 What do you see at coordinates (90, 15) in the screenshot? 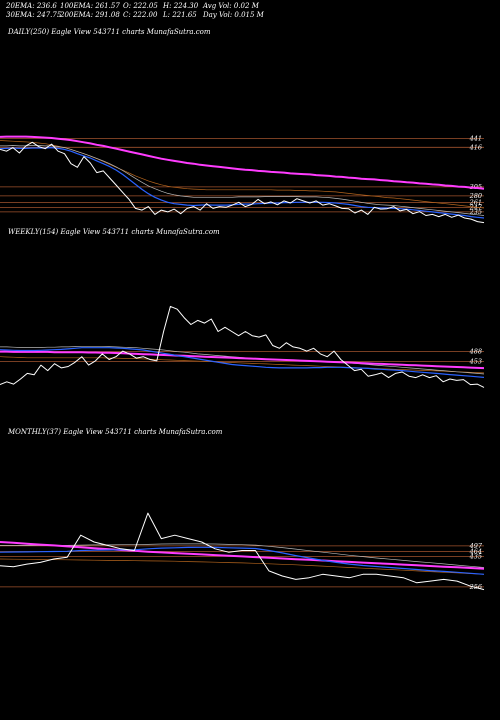
I see `stat-200ema: 200EMA: 291.08` at bounding box center [90, 15].